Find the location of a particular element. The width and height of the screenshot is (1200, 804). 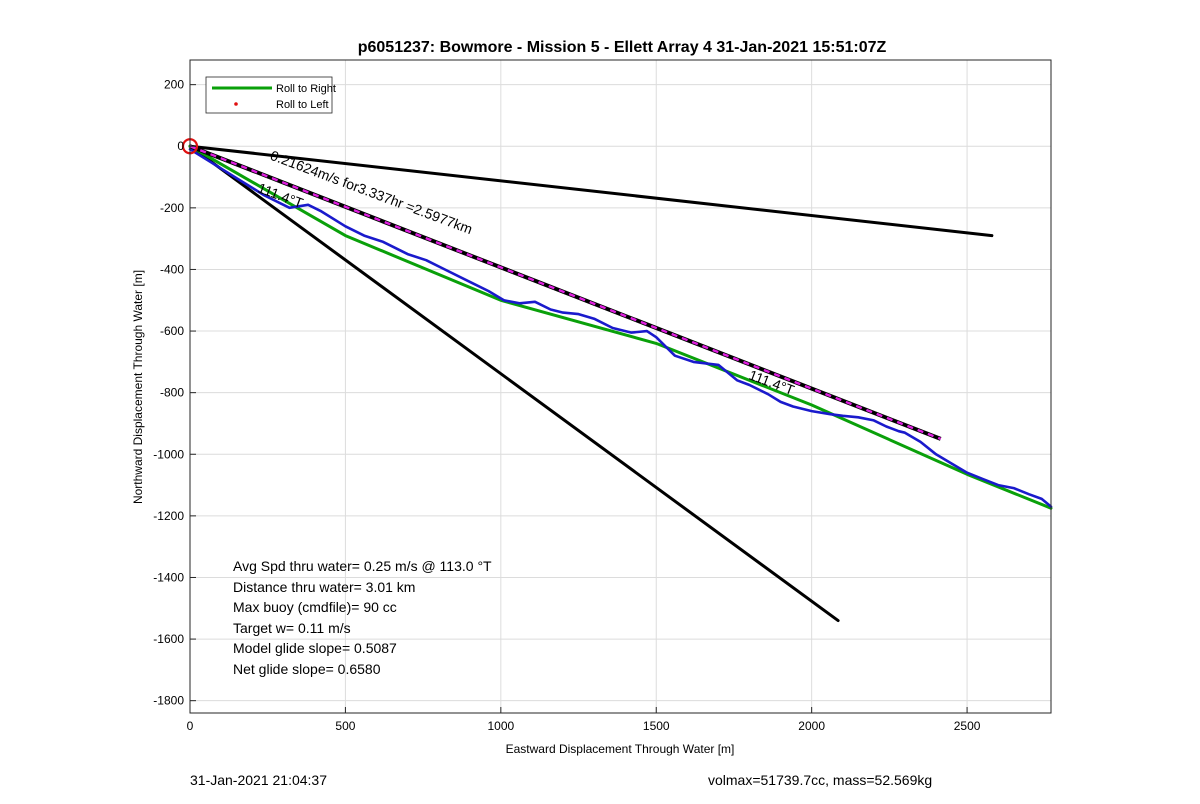

stat-avg-speed: Avg Spd thru water= 0.25 m/s @ 113.0 °T is located at coordinates (362, 566).